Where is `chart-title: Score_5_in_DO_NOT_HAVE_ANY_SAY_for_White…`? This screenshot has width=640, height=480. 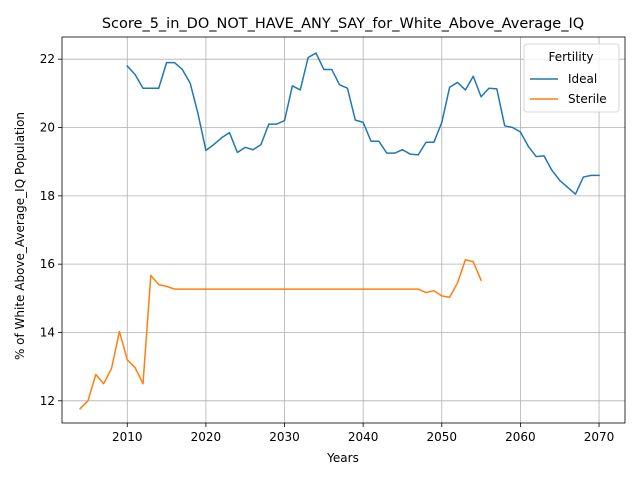
chart-title: Score_5_in_DO_NOT_HAVE_ANY_SAY_for_White… is located at coordinates (343, 24).